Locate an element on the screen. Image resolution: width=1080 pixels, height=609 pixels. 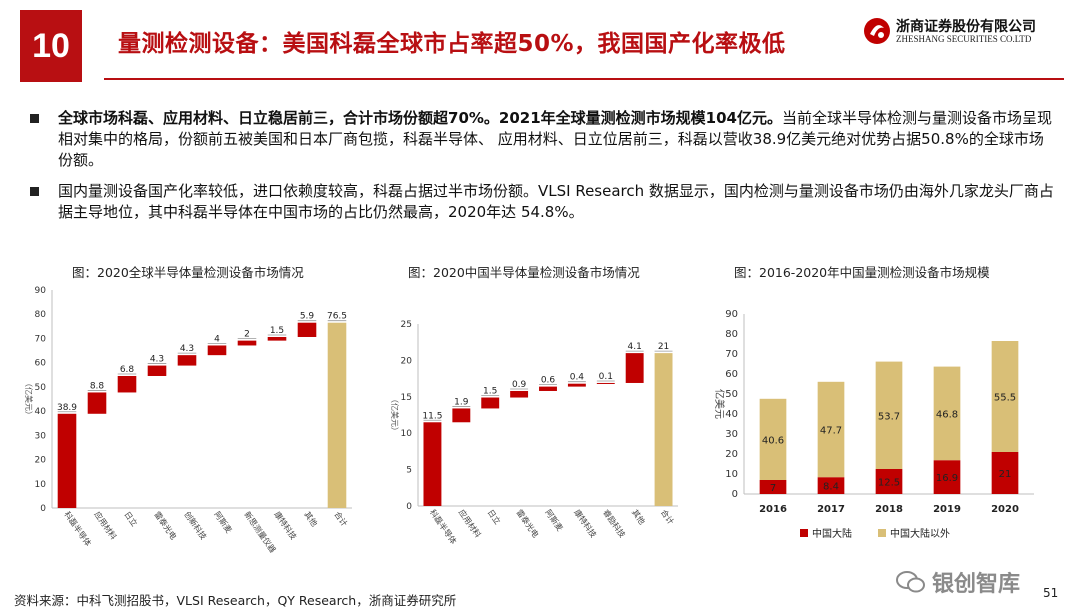
logo-name-cn: 浙商证券股份有限公司 is located at coordinates (966, 27).